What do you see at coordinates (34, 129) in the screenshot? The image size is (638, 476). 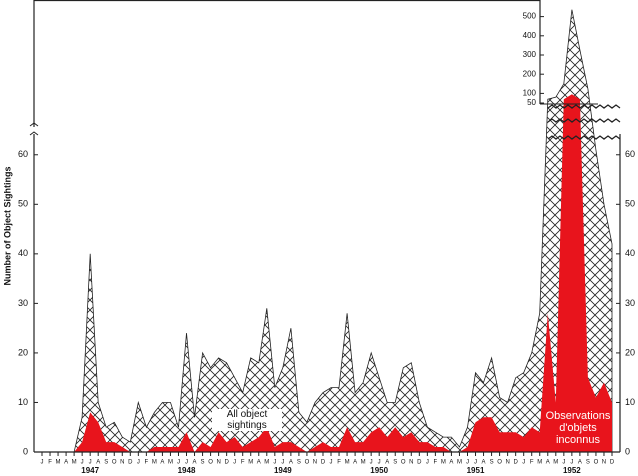 I see `axis-break` at bounding box center [34, 129].